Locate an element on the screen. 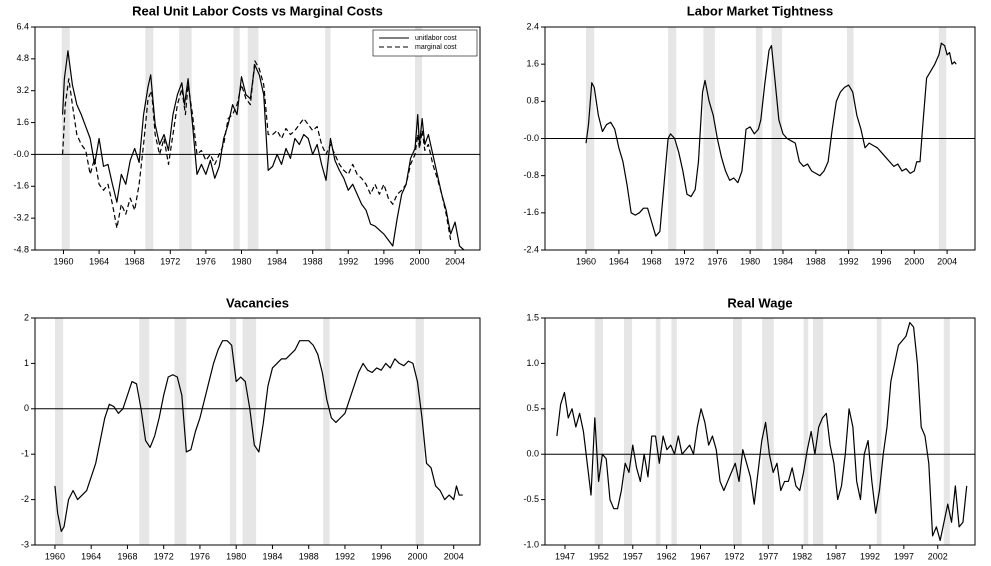 The width and height of the screenshot is (991, 566). y-tick-label: -1 is located at coordinates (25, 454).